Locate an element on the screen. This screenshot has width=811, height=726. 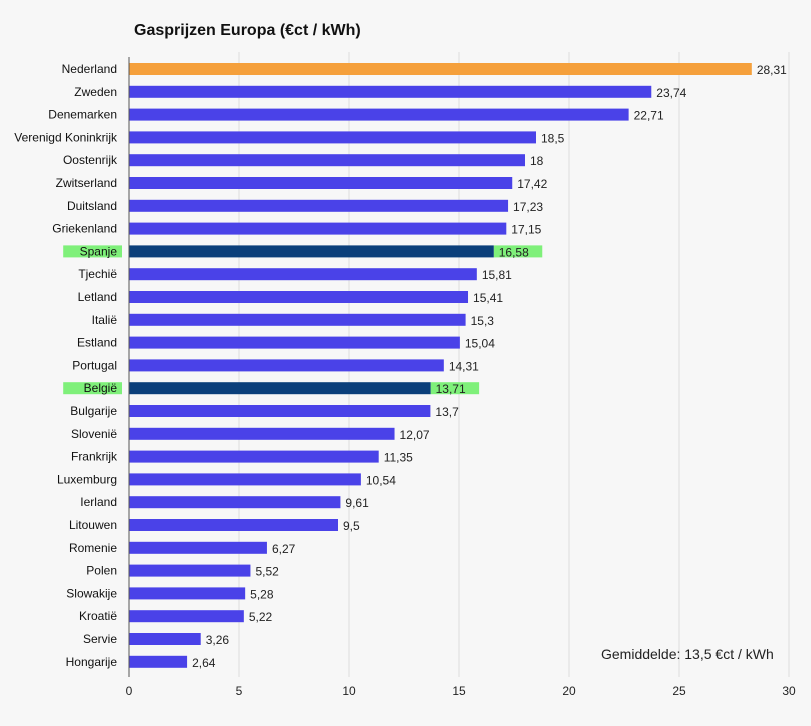
category-label: Spanje is located at coordinates (99, 251).